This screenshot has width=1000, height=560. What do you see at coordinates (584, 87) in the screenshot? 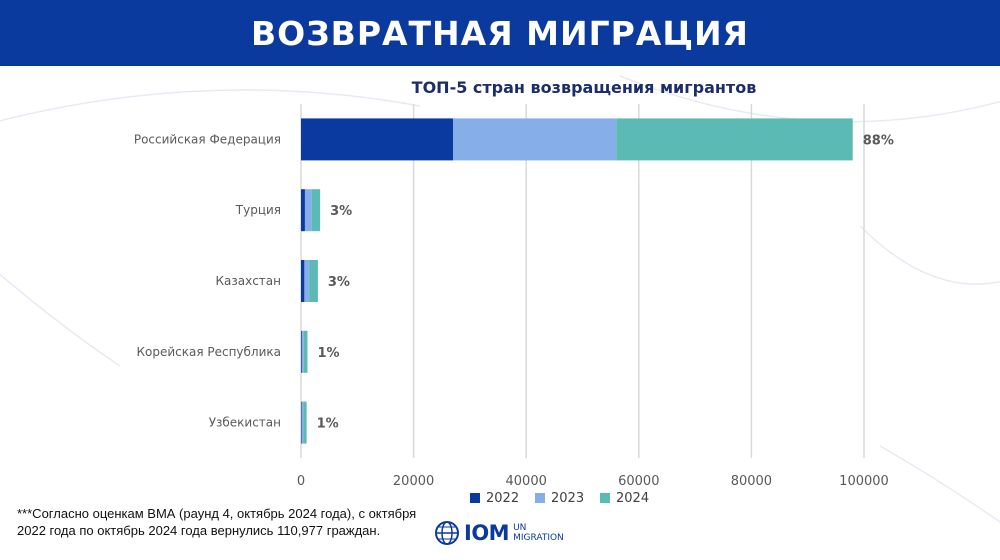
I see `chart-title: ТОП-5 стран возвращения мигрантов` at bounding box center [584, 87].